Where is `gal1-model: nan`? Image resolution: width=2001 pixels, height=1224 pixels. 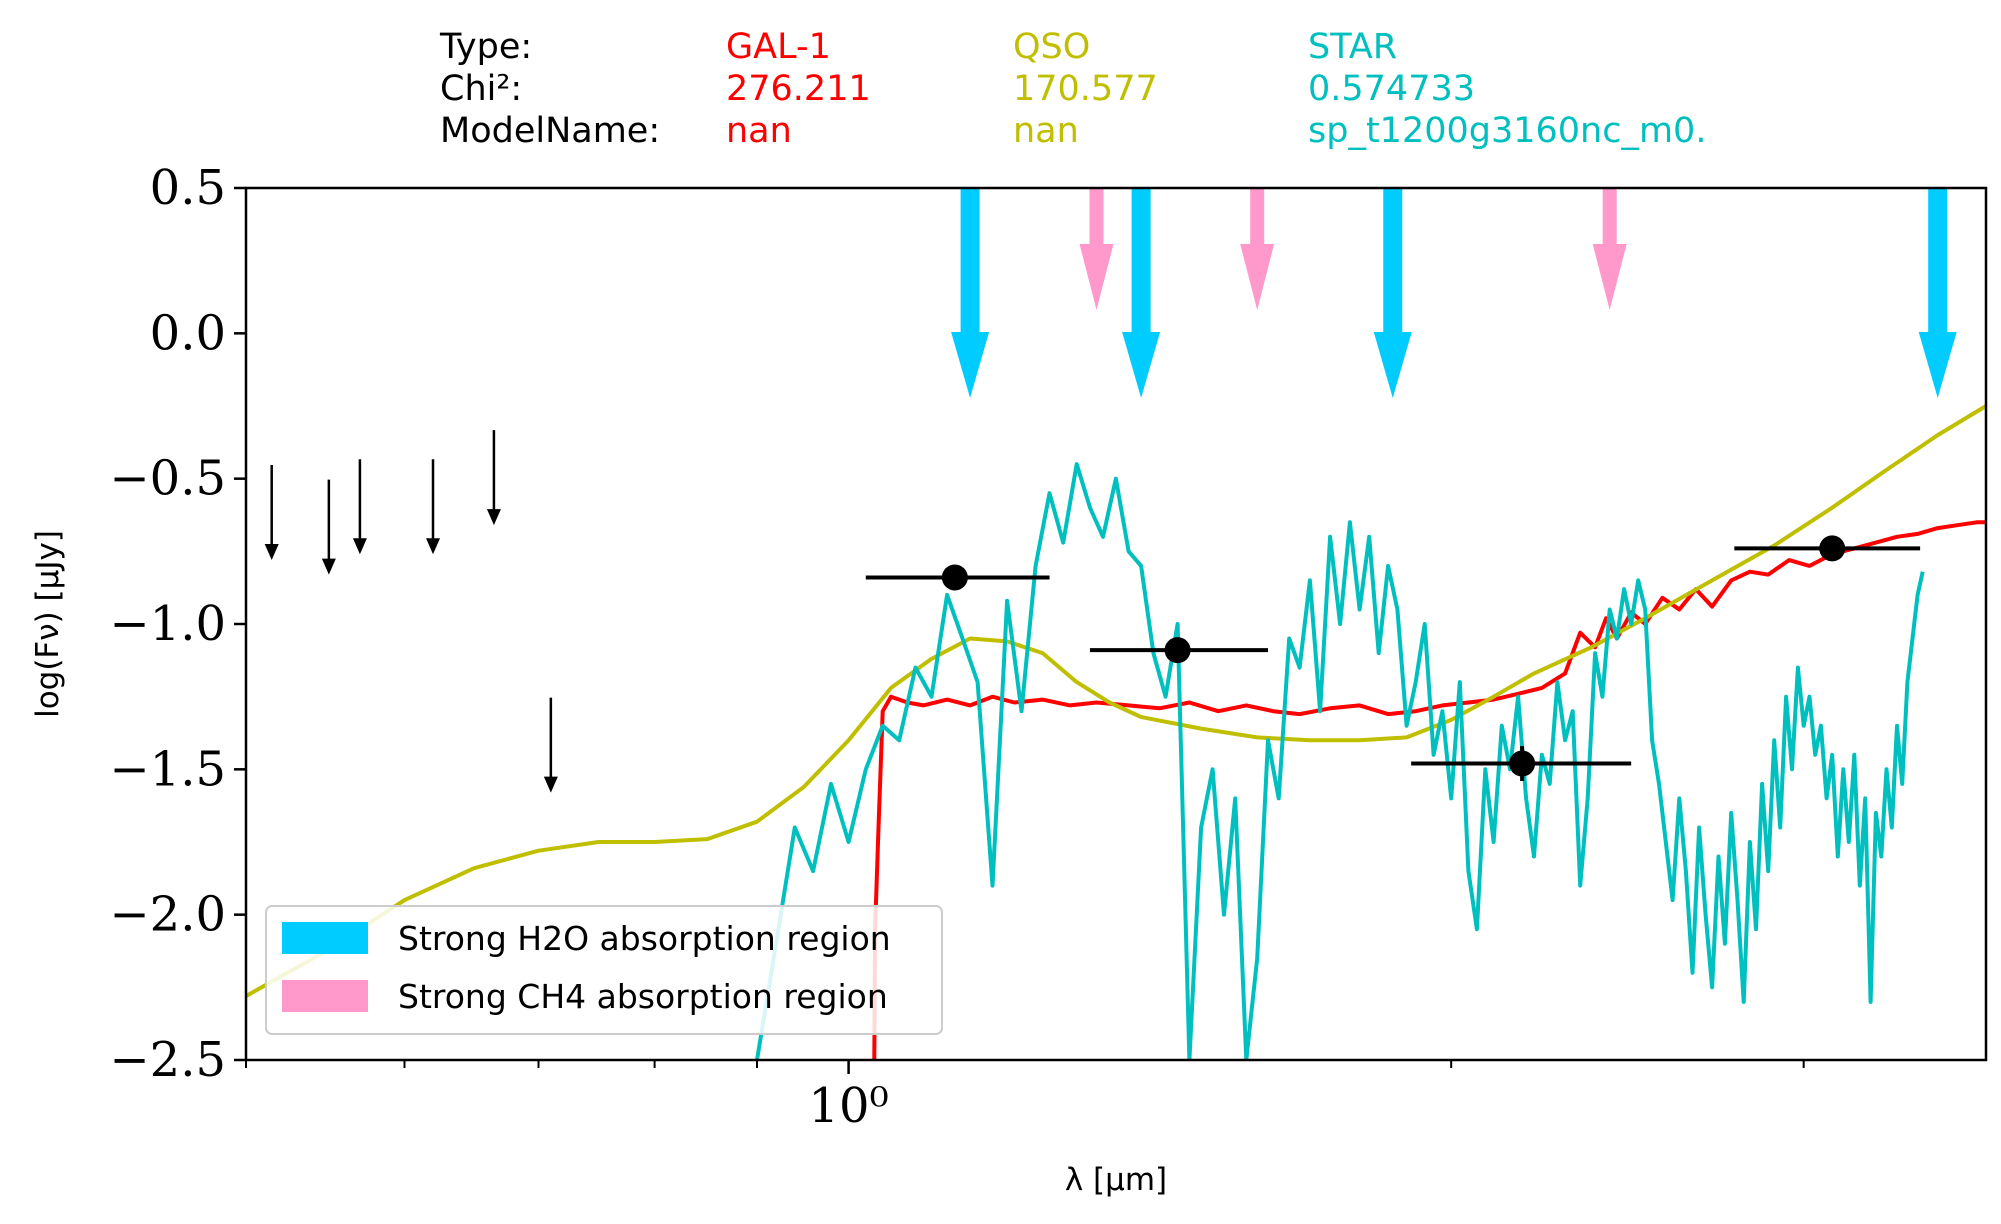 gal1-model: nan is located at coordinates (759, 131).